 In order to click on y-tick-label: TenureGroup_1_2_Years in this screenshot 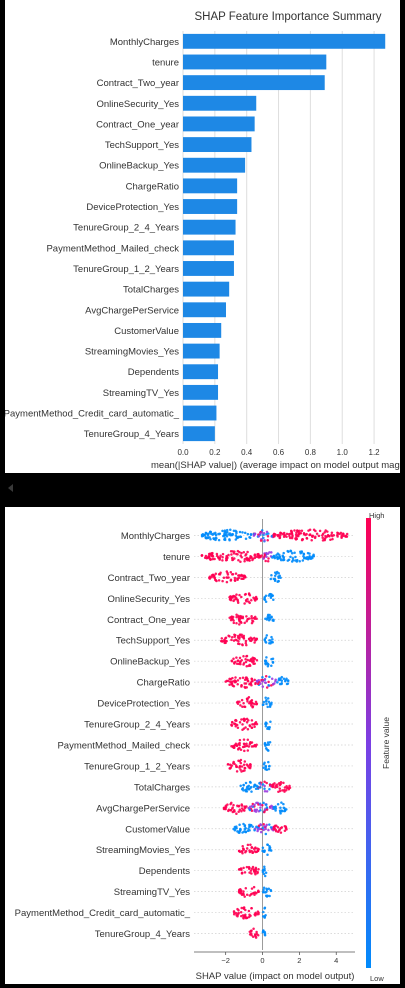, I will do `click(126, 269)`.